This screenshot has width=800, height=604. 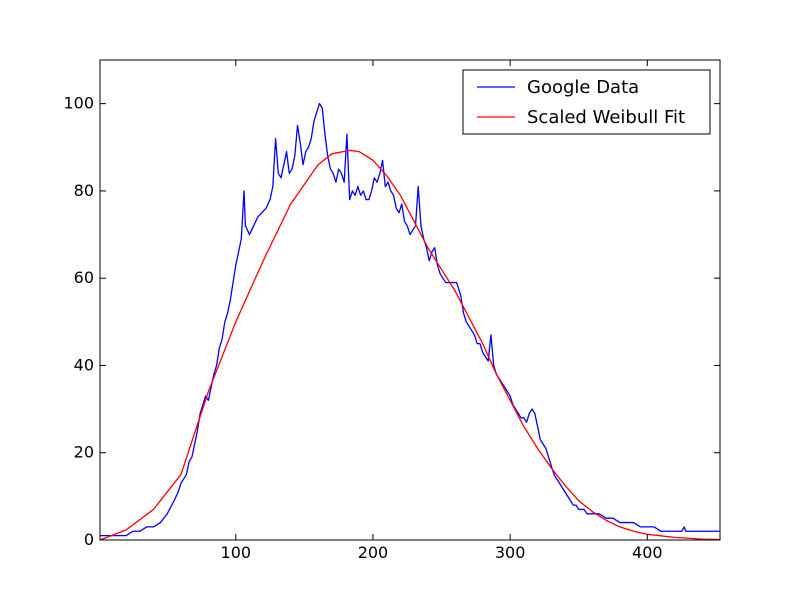 I want to click on legend-box, so click(x=586, y=102).